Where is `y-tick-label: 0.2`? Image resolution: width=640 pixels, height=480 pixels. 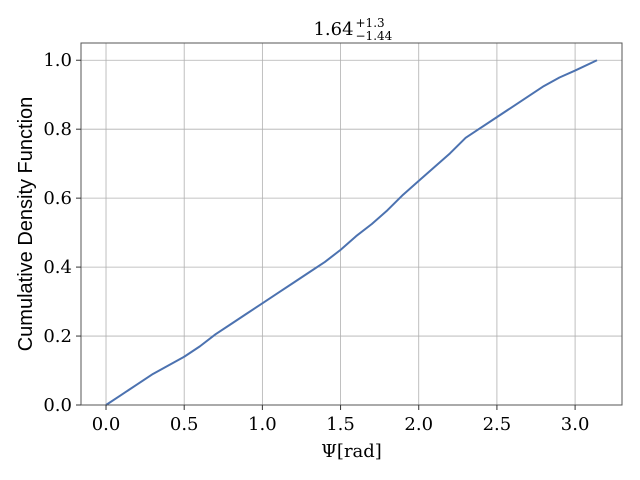
y-tick-label: 0.2 is located at coordinates (57, 336).